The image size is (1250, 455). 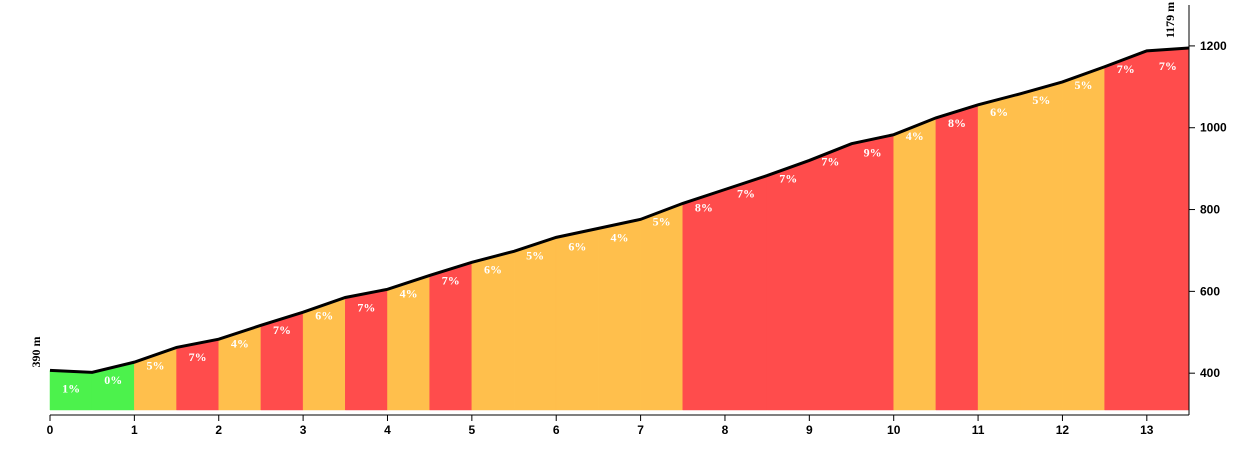 I want to click on x-tick-label: 3, so click(x=303, y=430).